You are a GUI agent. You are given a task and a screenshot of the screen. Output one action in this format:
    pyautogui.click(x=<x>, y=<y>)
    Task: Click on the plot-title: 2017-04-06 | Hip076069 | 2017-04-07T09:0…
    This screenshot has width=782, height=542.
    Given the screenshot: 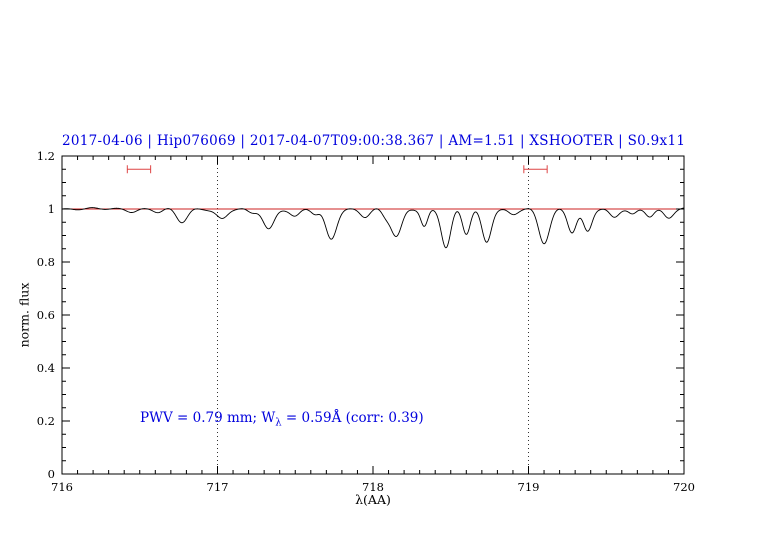 What is the action you would take?
    pyautogui.click(x=374, y=141)
    